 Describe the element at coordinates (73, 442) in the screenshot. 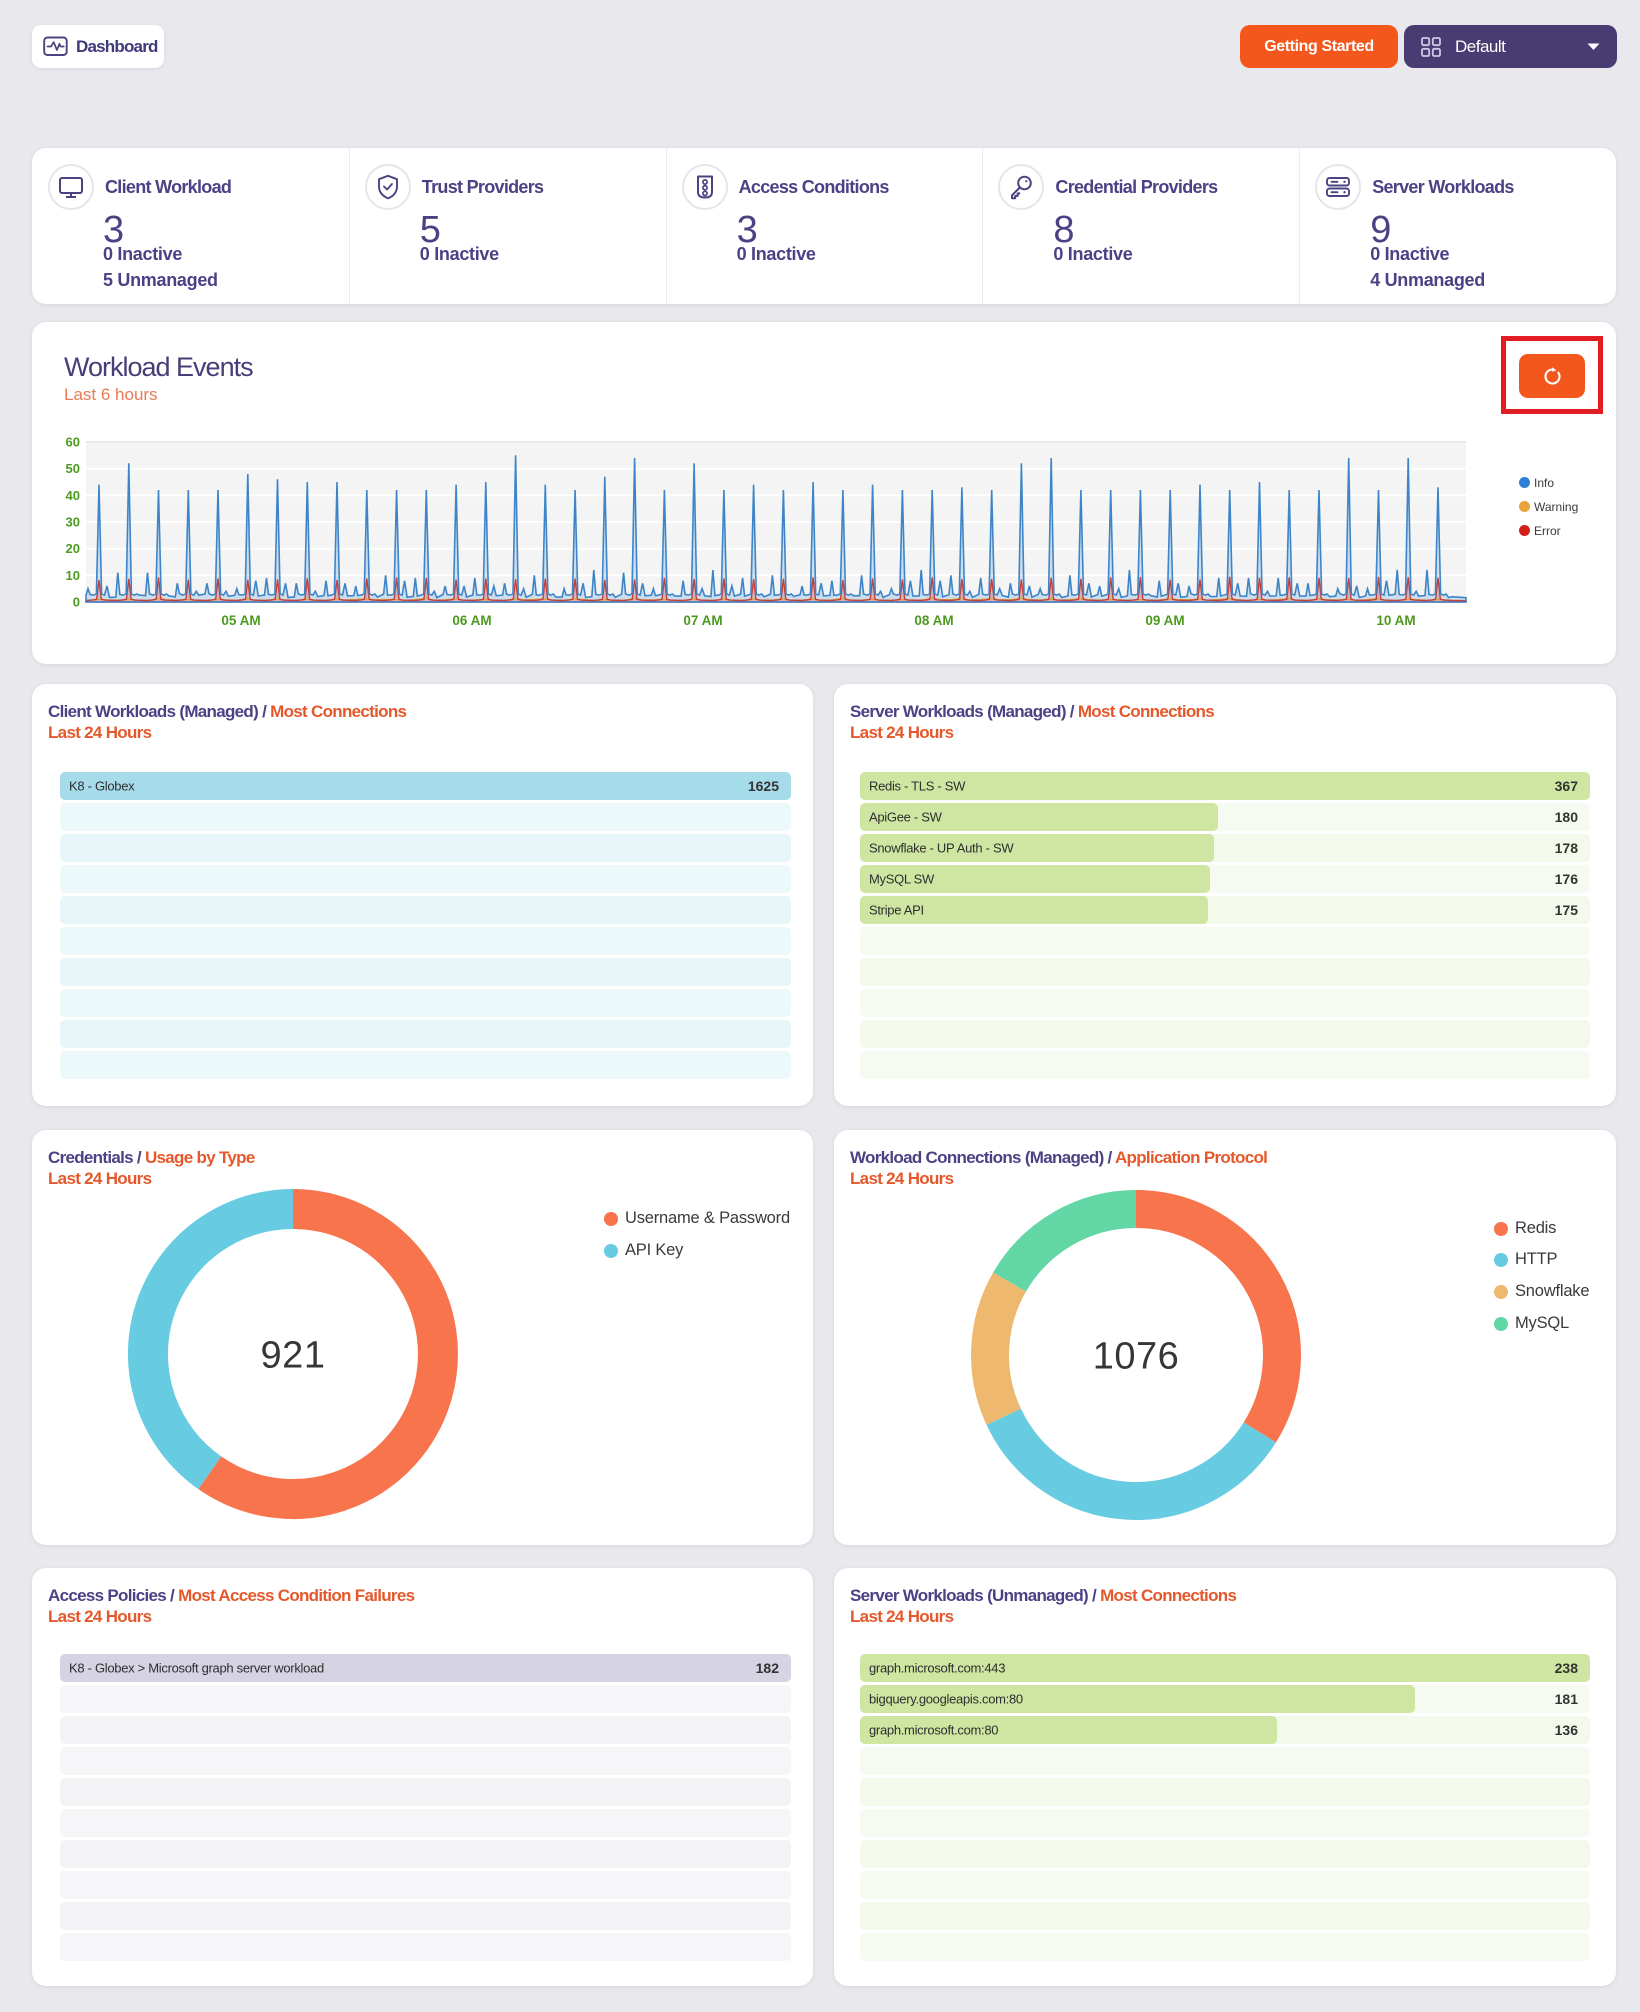

I see `svg-text: 60` at that location.